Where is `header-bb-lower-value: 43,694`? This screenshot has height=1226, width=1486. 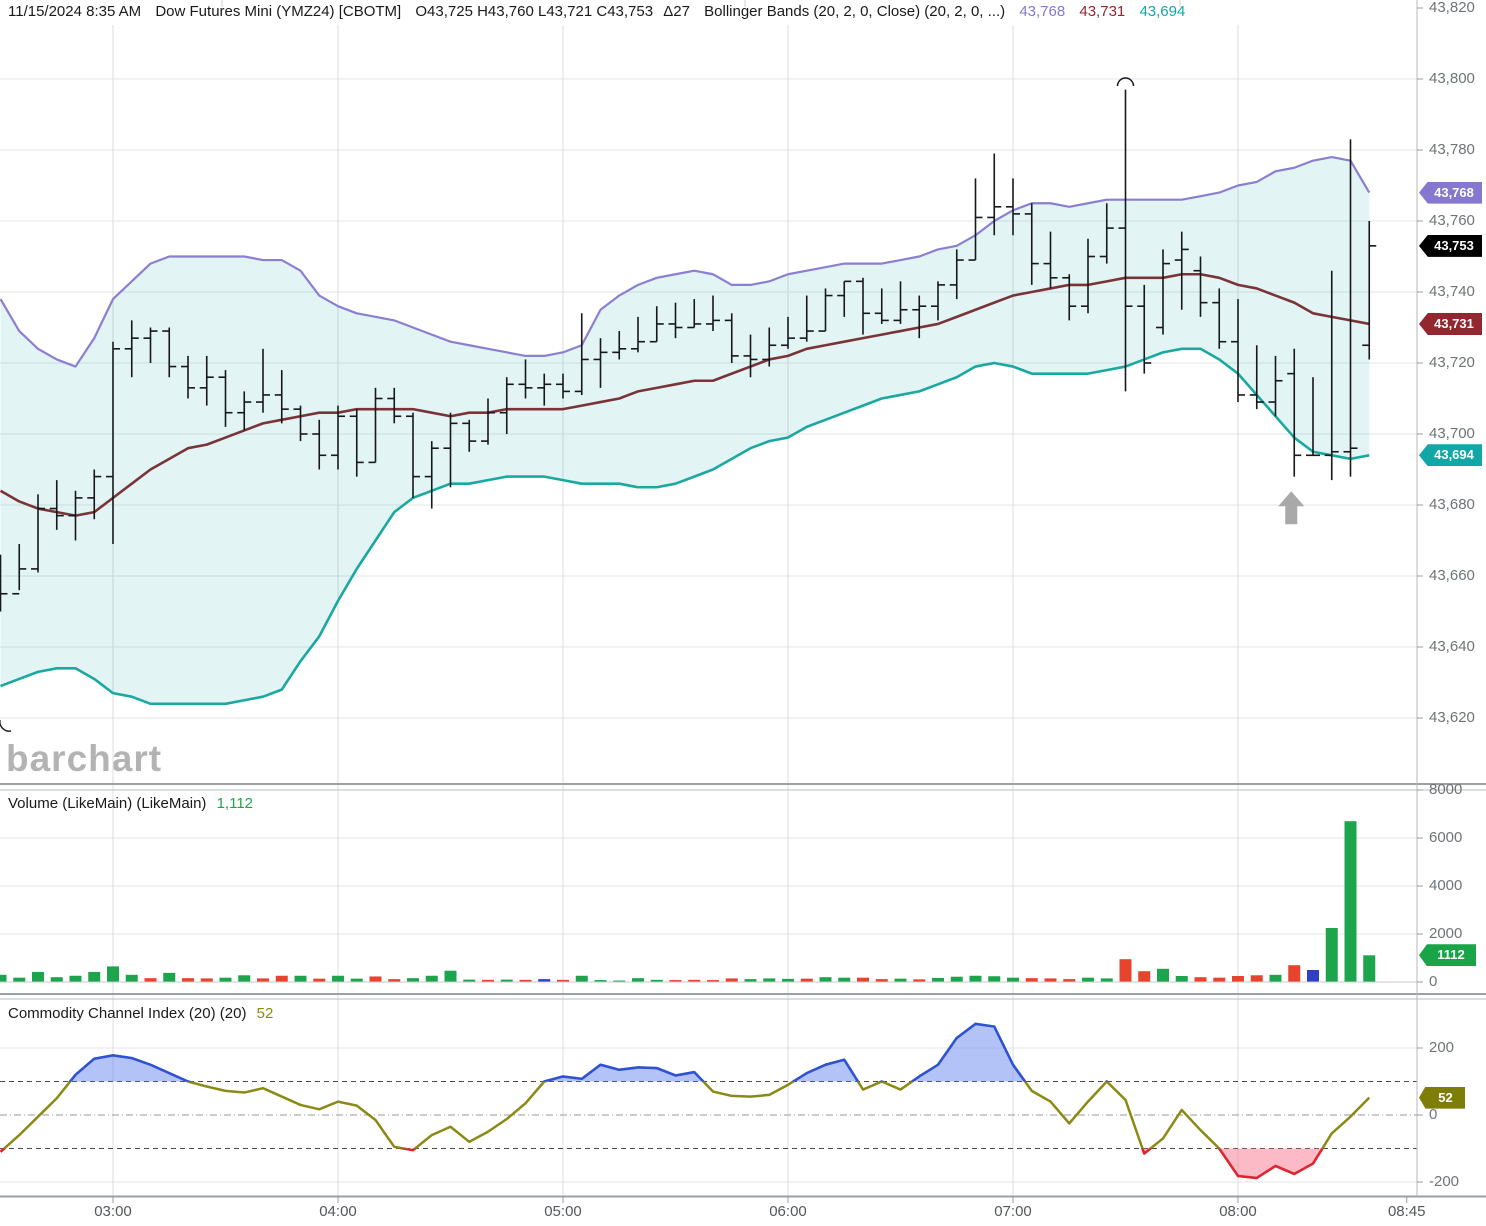 header-bb-lower-value: 43,694 is located at coordinates (1162, 11).